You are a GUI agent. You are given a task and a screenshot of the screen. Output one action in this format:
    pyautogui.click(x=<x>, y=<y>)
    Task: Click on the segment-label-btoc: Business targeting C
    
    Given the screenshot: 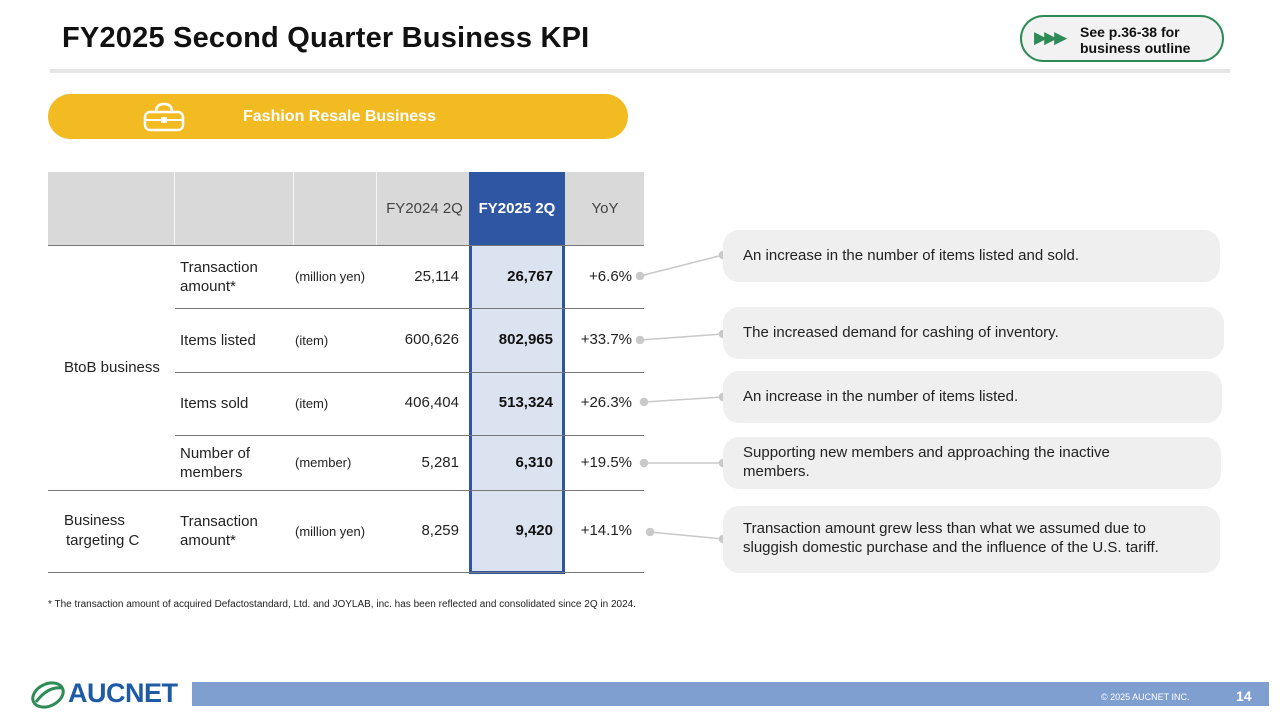 What is the action you would take?
    pyautogui.click(x=101, y=531)
    